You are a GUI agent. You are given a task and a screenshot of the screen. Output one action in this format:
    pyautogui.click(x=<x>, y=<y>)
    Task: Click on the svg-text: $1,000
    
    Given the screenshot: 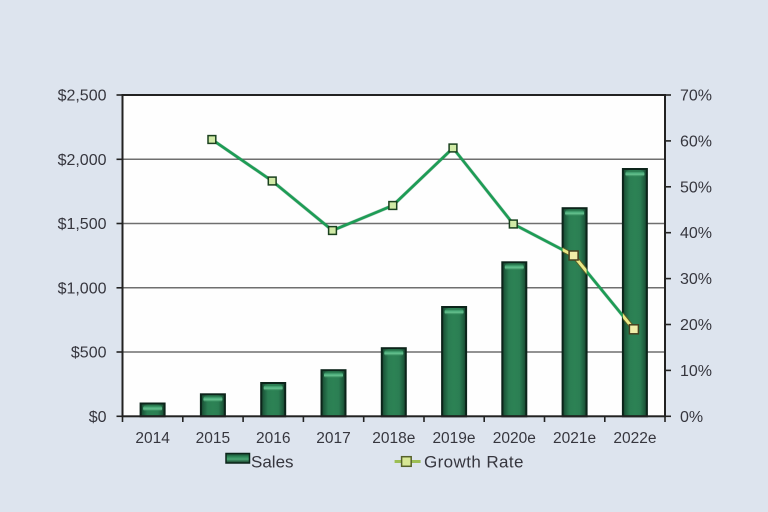 What is the action you would take?
    pyautogui.click(x=82, y=288)
    